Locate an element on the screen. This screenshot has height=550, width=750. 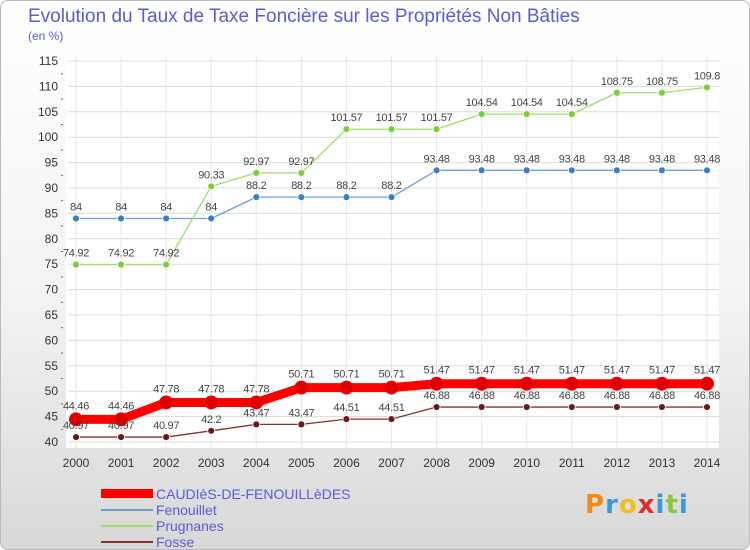
x-tick-label-2014: 2014 is located at coordinates (707, 463).